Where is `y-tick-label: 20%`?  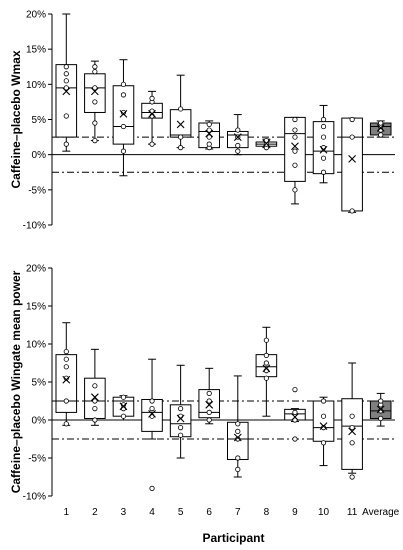
y-tick-label: 20% is located at coordinates (36, 15).